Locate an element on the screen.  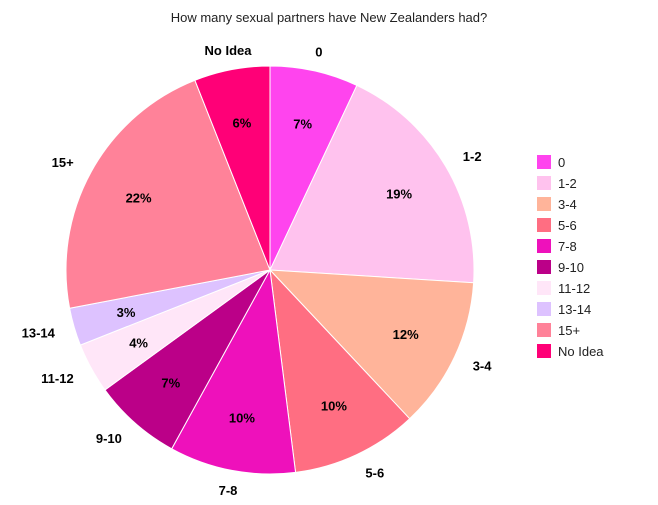
pie-category-label-0: 0 is located at coordinates (318, 51).